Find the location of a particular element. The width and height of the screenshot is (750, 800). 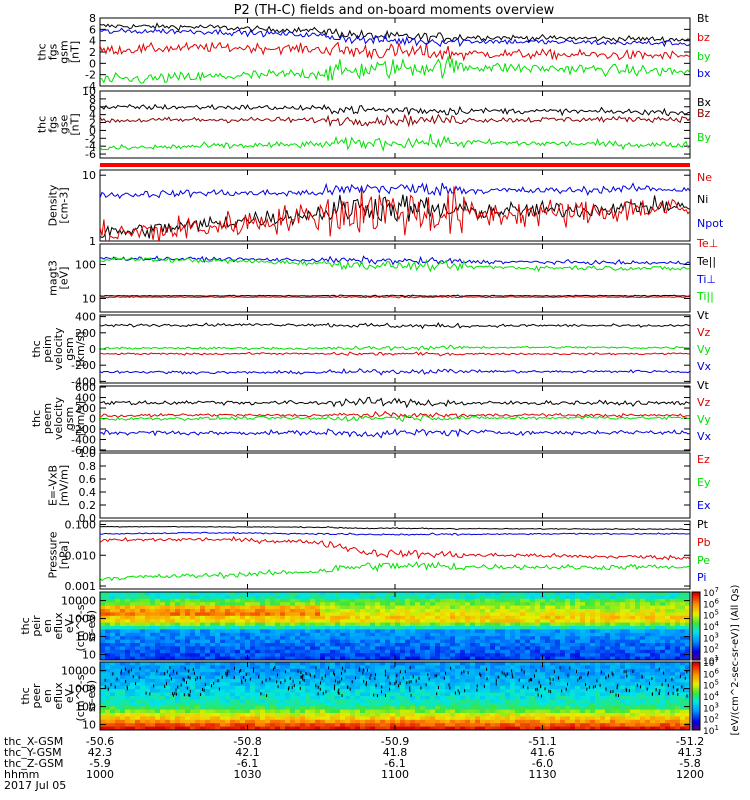

legend-entry: Vz is located at coordinates (704, 402).